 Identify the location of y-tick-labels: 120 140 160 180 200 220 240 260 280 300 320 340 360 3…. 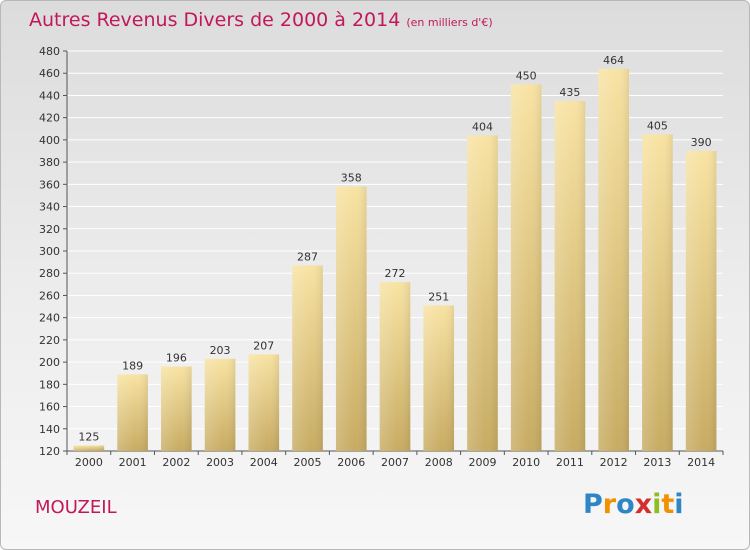
(53, 251).